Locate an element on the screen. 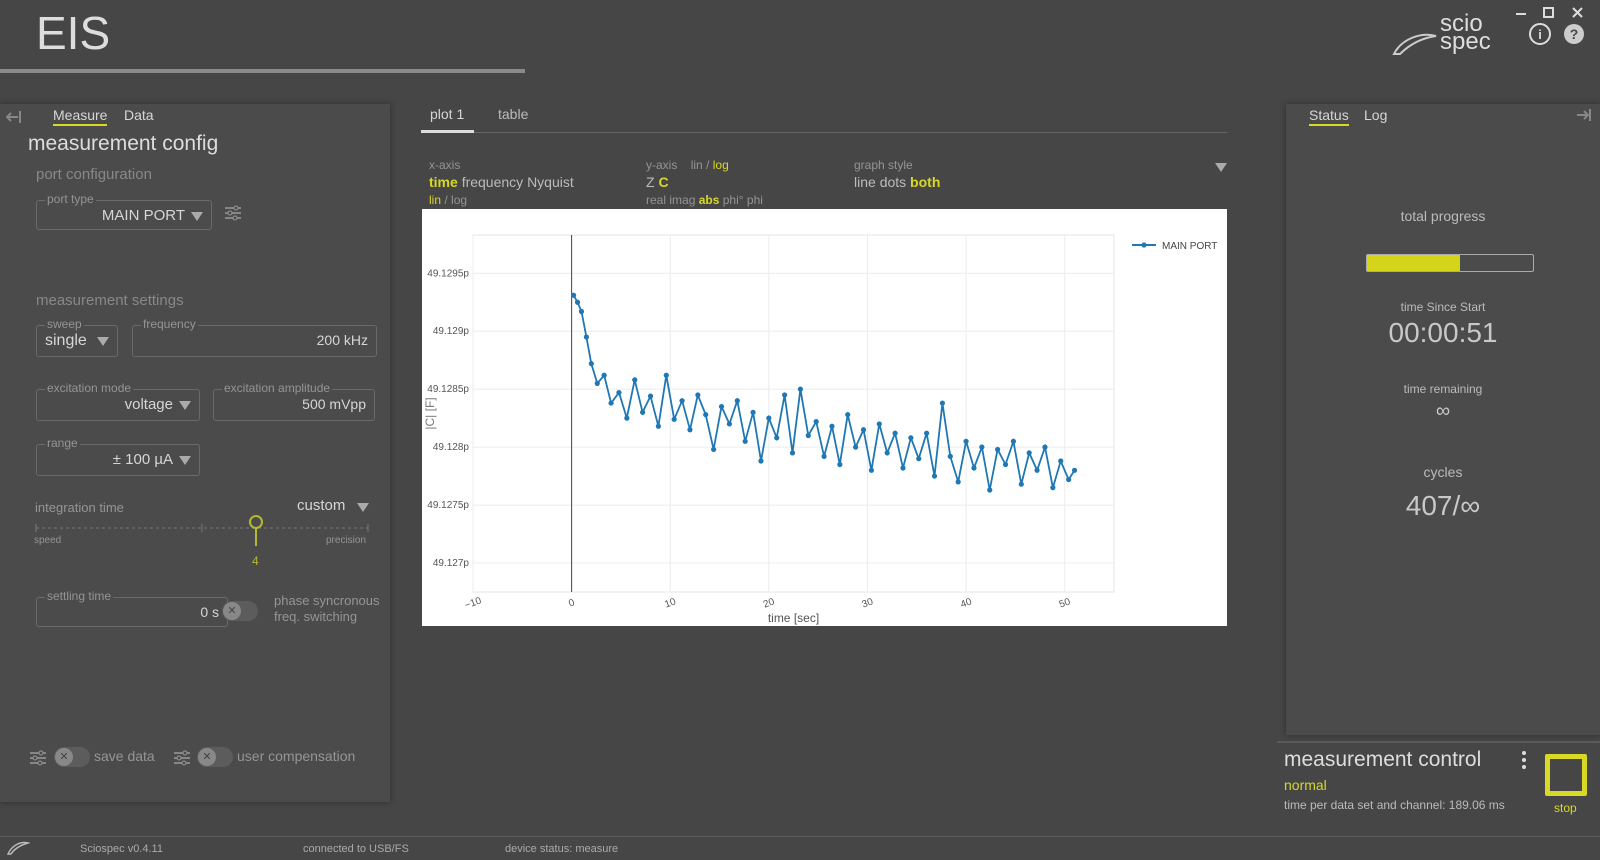  control-title: measurement control is located at coordinates (1383, 759).